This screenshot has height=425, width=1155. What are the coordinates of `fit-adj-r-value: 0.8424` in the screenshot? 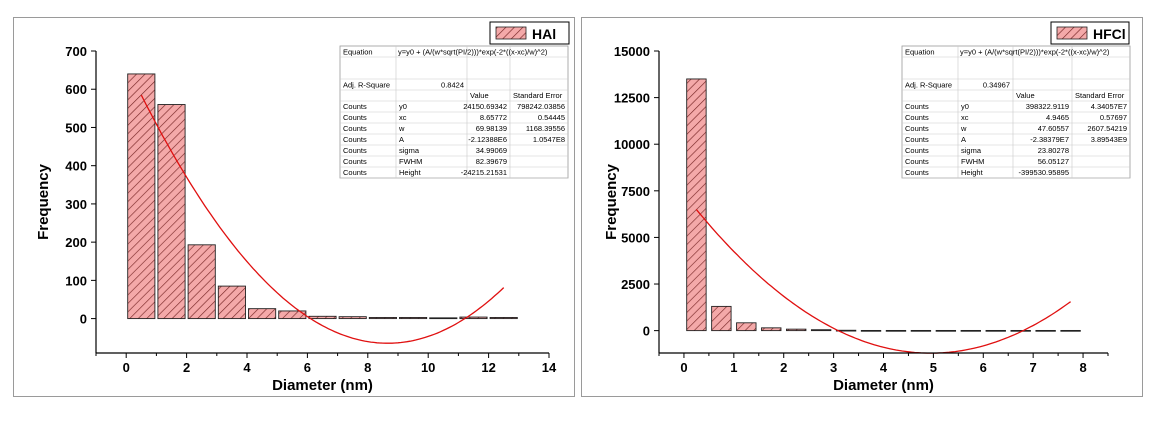 It's located at (452, 85).